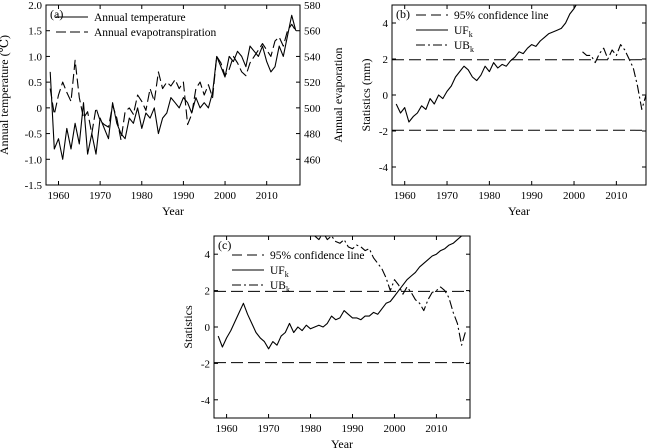 The height and width of the screenshot is (448, 650). What do you see at coordinates (34, 160) in the screenshot?
I see `y-tick-label: -1.0` at bounding box center [34, 160].